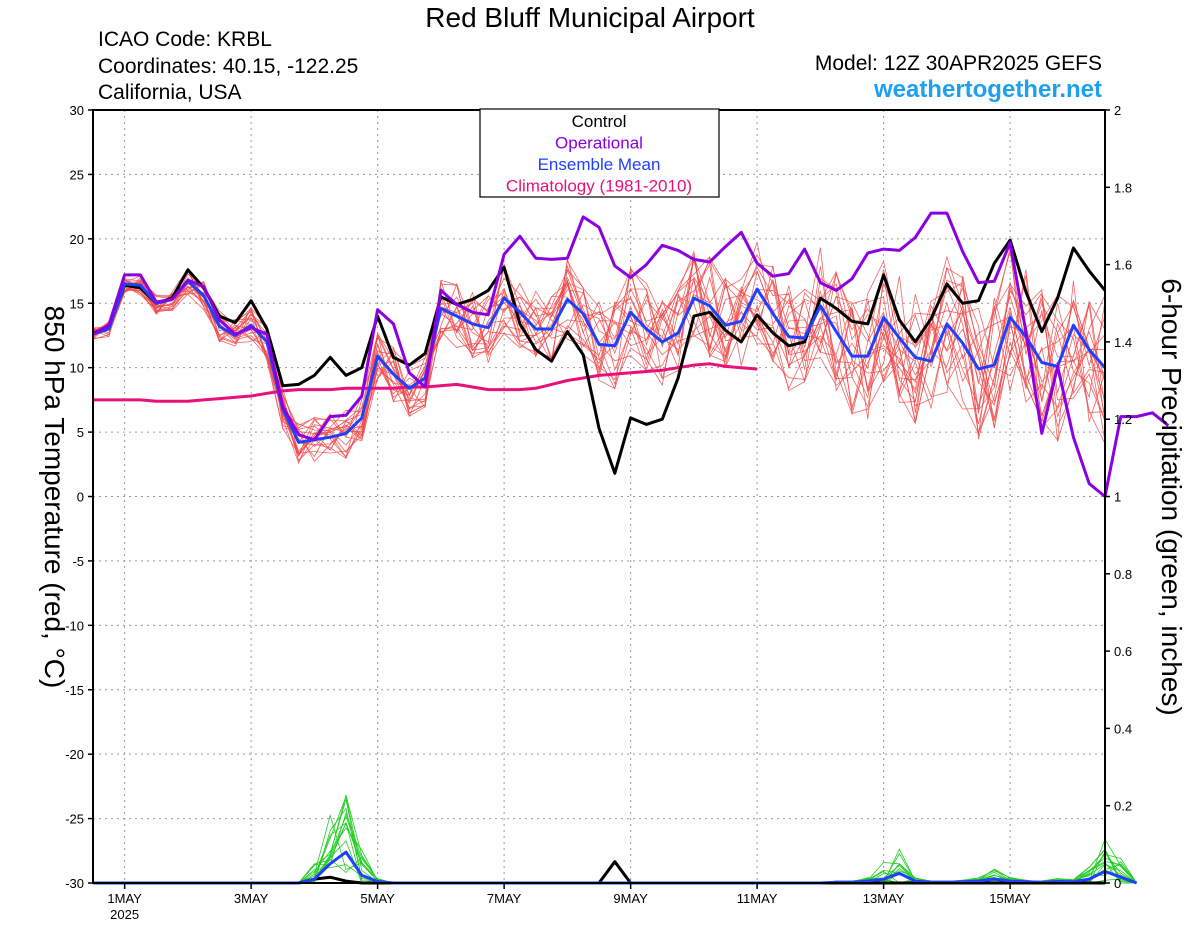 The height and width of the screenshot is (927, 1200). What do you see at coordinates (77, 368) in the screenshot?
I see `y-tick-label: 10` at bounding box center [77, 368].